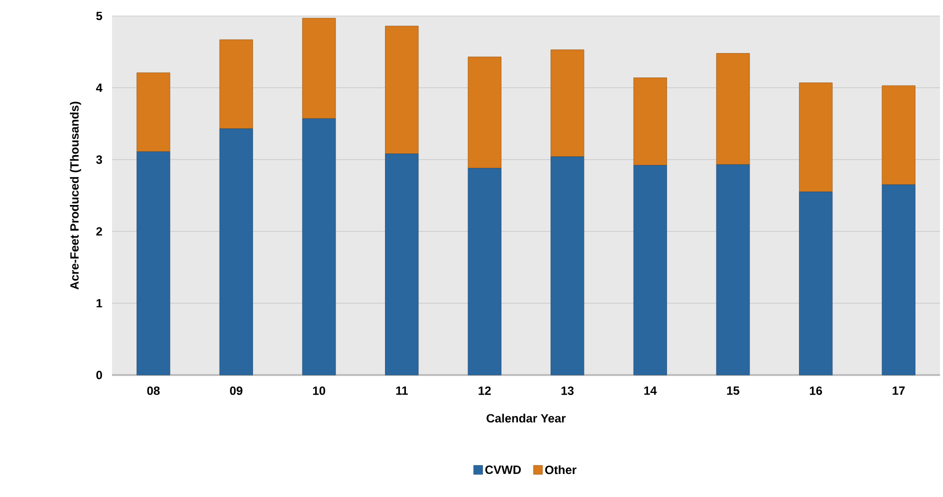 The width and height of the screenshot is (943, 497). Describe the element at coordinates (503, 469) in the screenshot. I see `legend-label: CVWD` at that location.